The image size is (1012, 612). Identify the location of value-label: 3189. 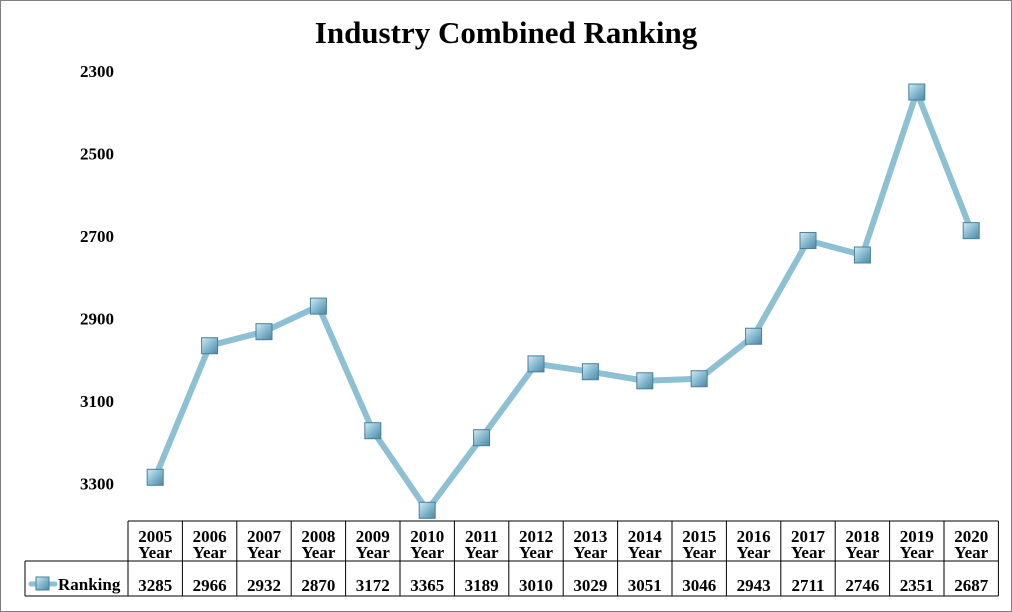
(482, 585).